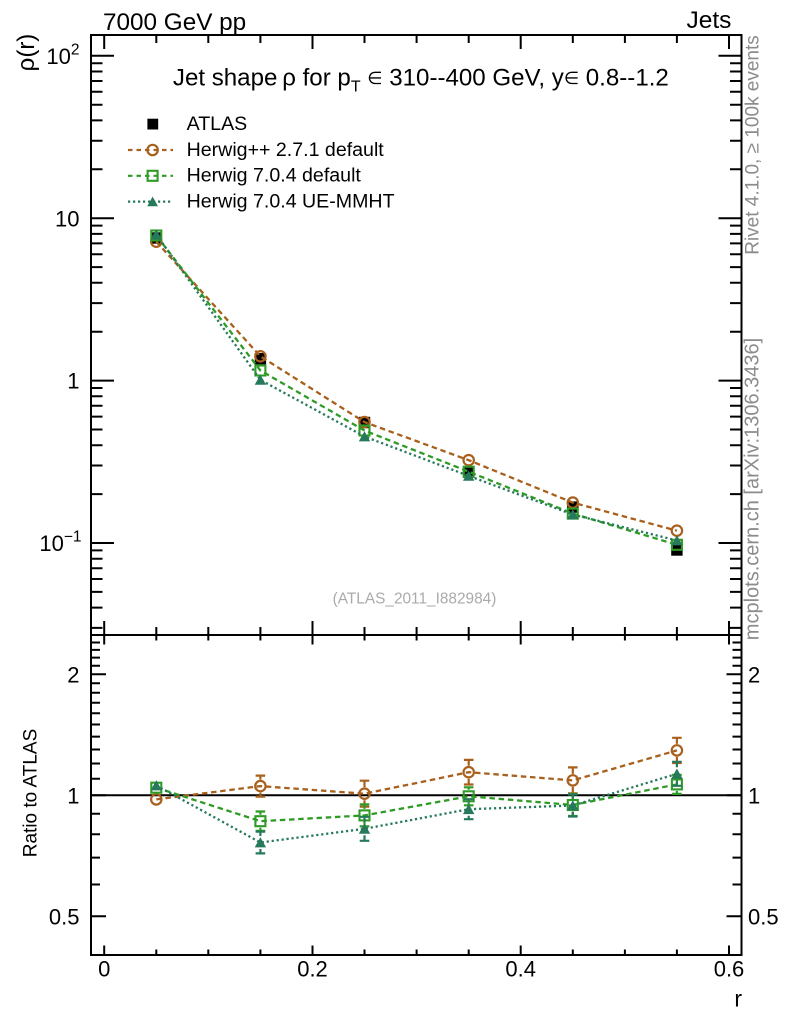 This screenshot has width=786, height=1029. What do you see at coordinates (415, 599) in the screenshot?
I see `svg-text: (ATLAS_2011_I882984)` at bounding box center [415, 599].